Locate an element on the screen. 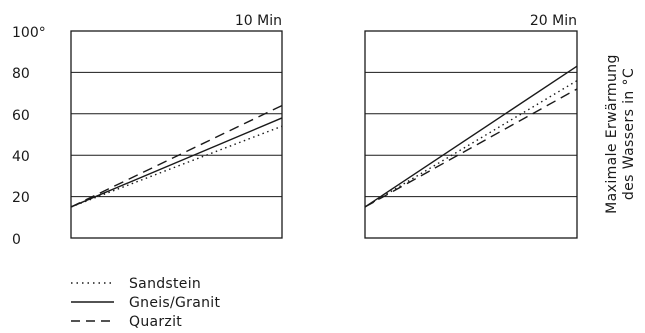 The image size is (645, 333). y-axis-label-line1: Maximale Erwärmung is located at coordinates (612, 134).